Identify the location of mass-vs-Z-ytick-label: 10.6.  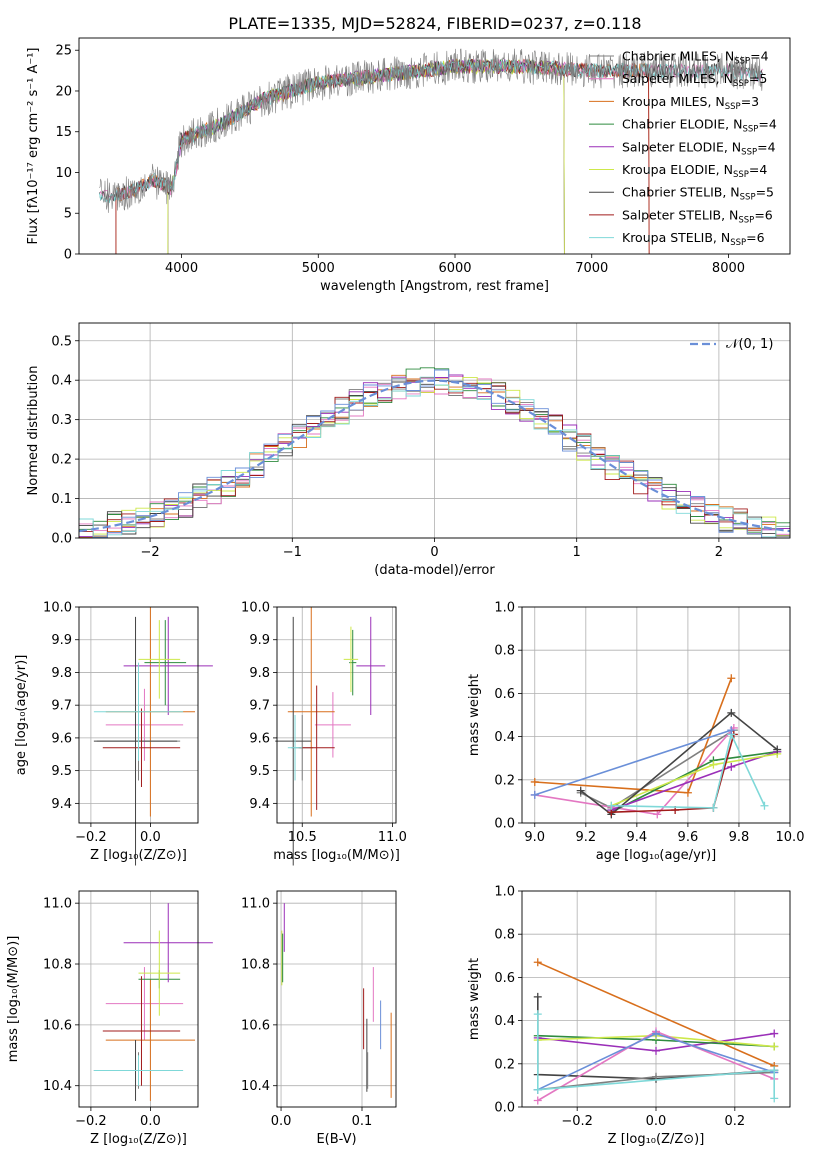
(57, 1025).